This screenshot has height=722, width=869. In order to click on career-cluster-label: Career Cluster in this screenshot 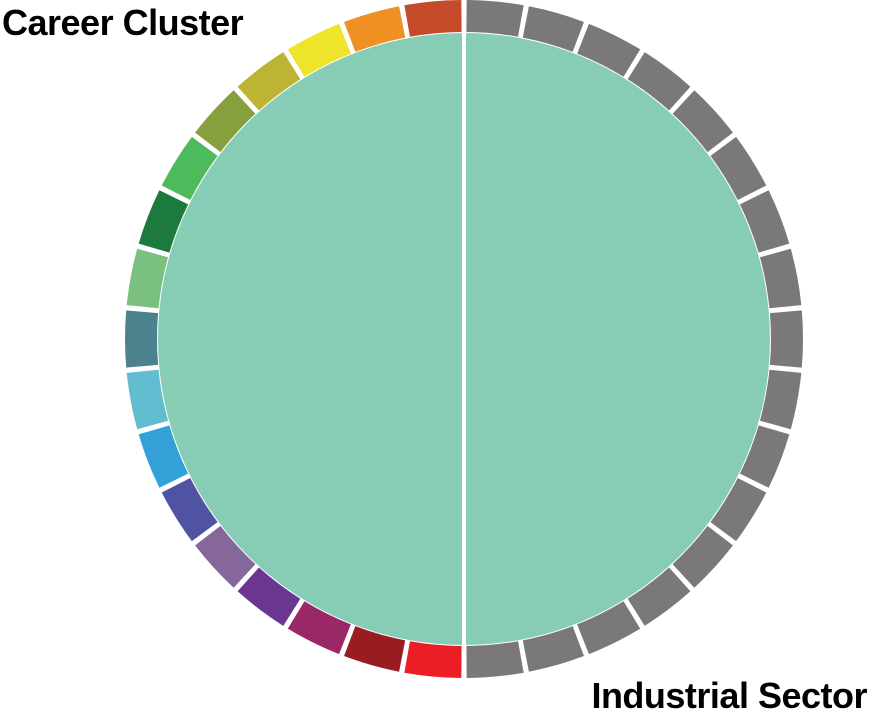, I will do `click(123, 22)`.